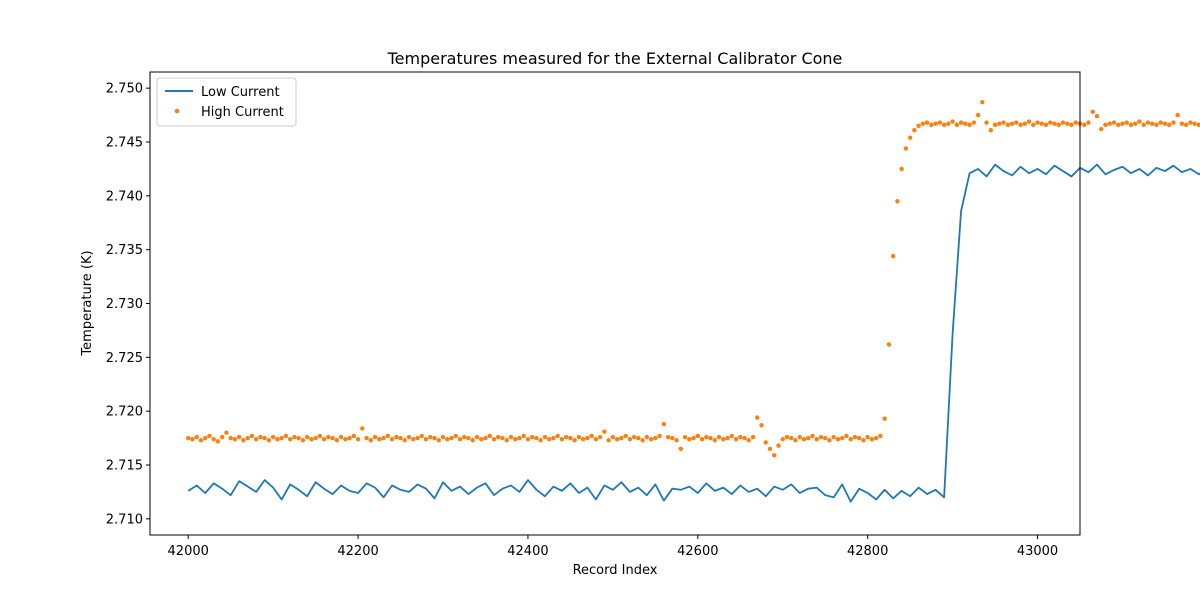 This screenshot has height=605, width=1200. What do you see at coordinates (124, 519) in the screenshot?
I see `y-tick-label: 2.710` at bounding box center [124, 519].